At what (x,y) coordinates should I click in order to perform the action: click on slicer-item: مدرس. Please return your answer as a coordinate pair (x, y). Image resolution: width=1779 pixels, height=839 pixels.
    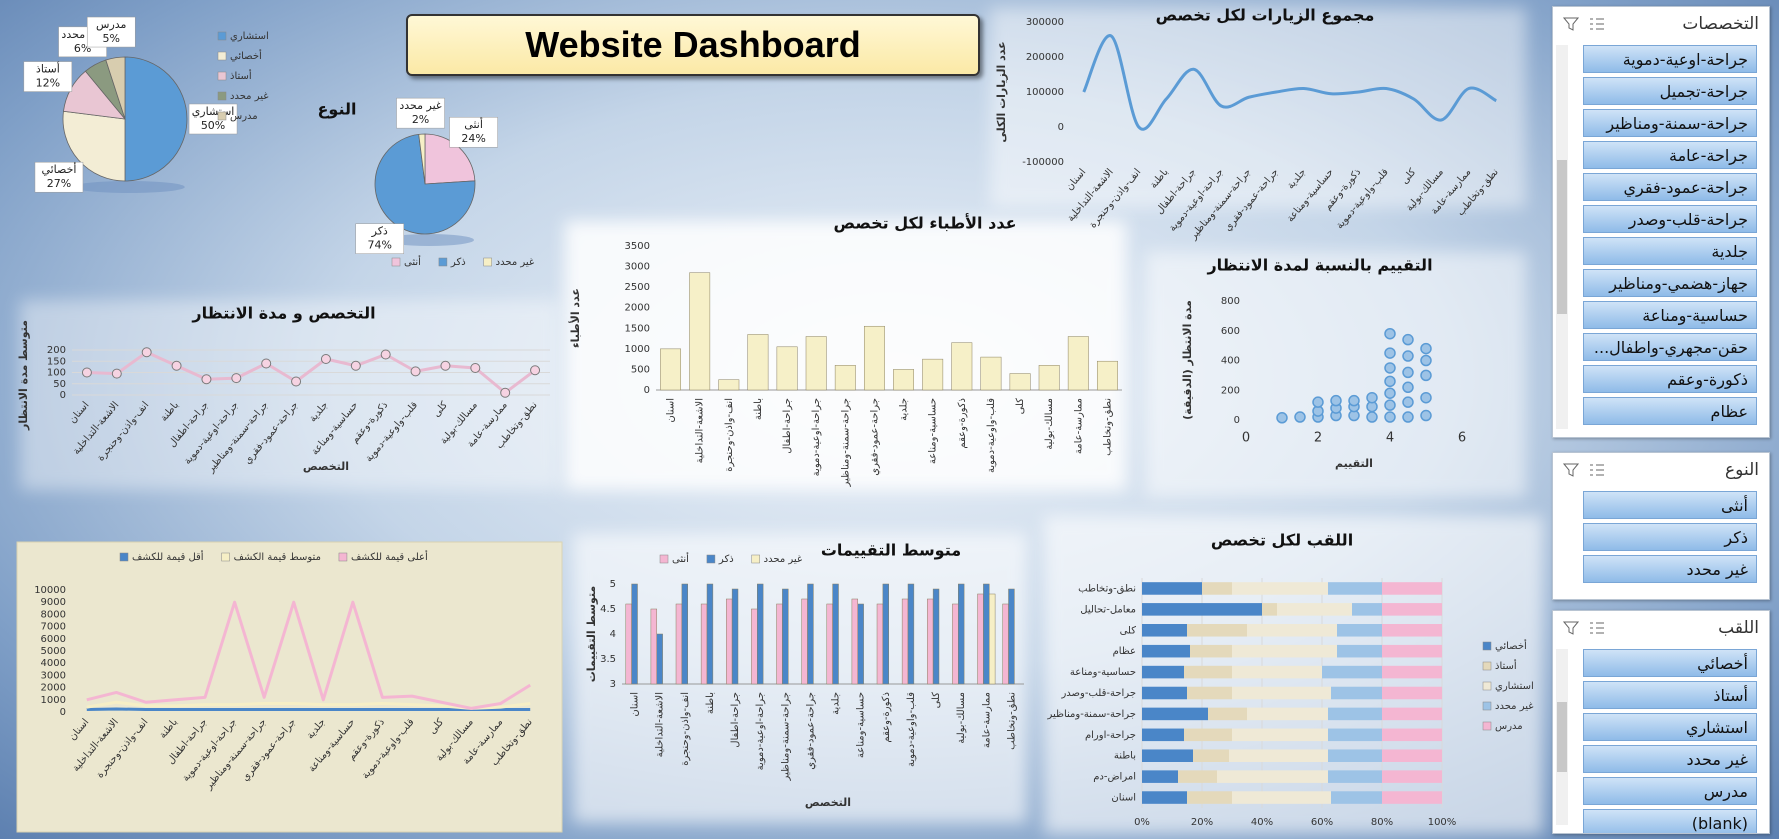
    Looking at the image, I should click on (1670, 791).